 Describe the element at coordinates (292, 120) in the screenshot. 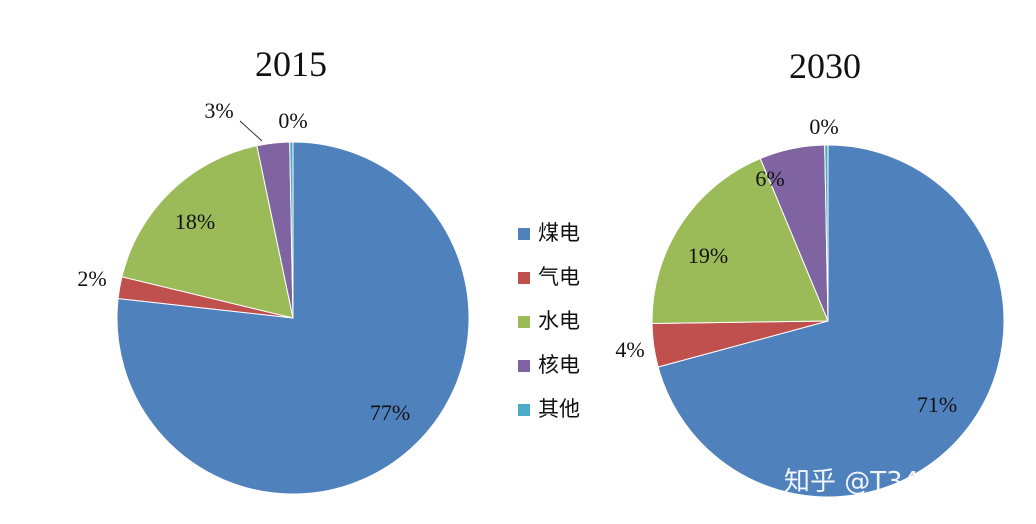

I see `data-label-2015-4: 0%` at that location.